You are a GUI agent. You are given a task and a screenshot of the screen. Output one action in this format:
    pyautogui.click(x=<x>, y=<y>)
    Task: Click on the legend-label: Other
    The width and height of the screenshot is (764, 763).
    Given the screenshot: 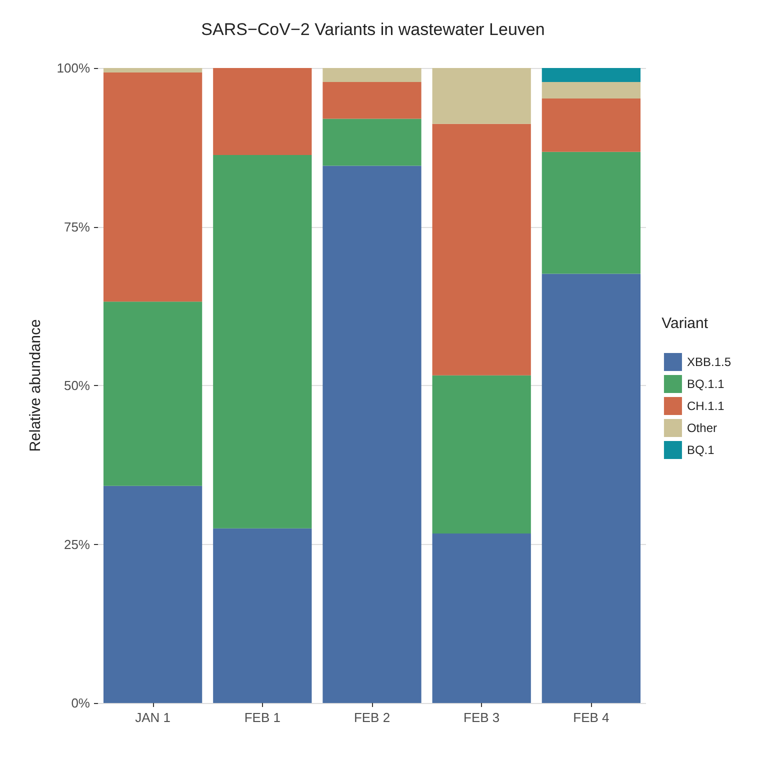 What is the action you would take?
    pyautogui.click(x=701, y=428)
    